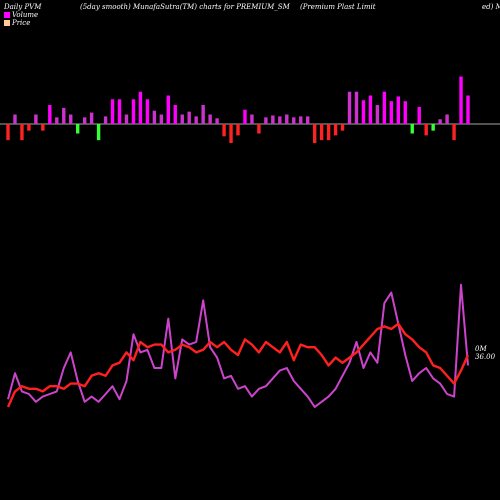  I want to click on legend-volume-swatch, so click(7, 15).